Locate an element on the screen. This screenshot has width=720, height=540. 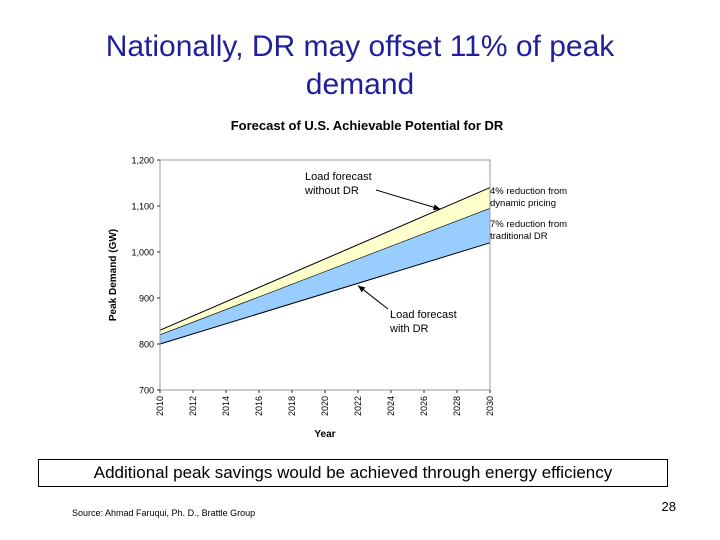
annotation-with-dr-line1: Load forecast is located at coordinates (423, 315).